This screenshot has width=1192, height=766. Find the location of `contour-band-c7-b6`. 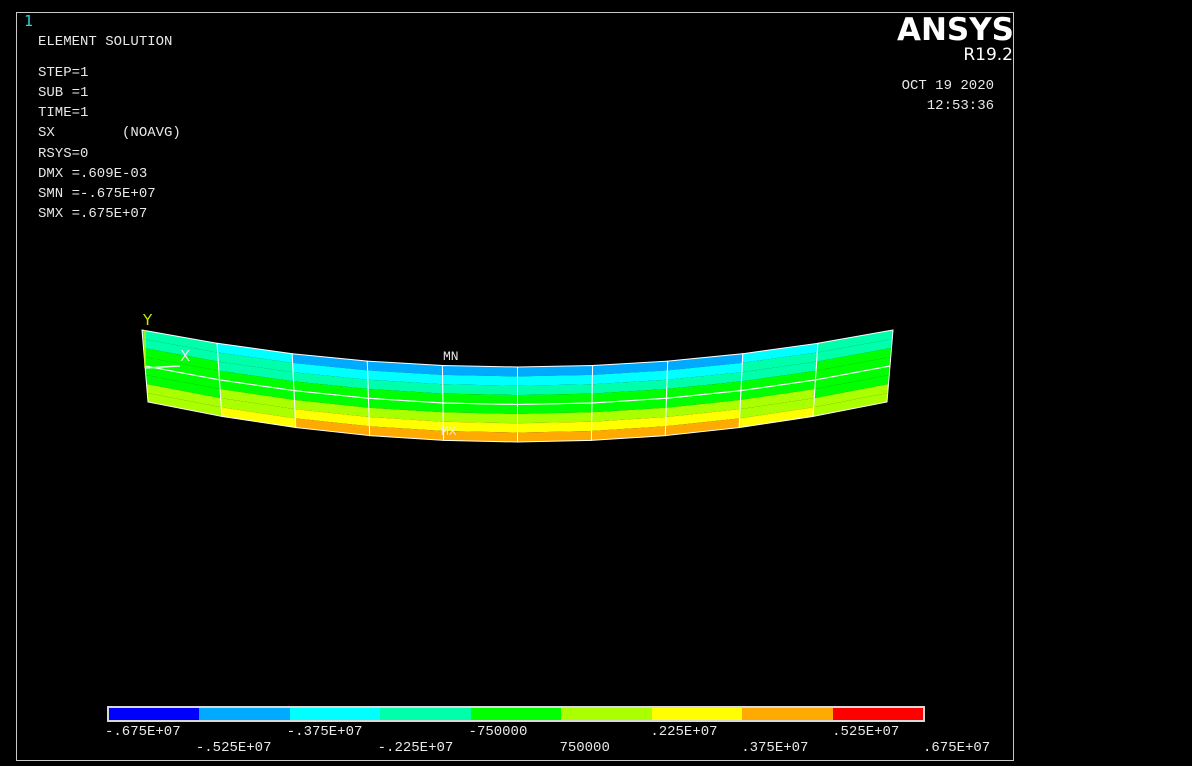

contour-band-c7-b6 is located at coordinates (703, 418).